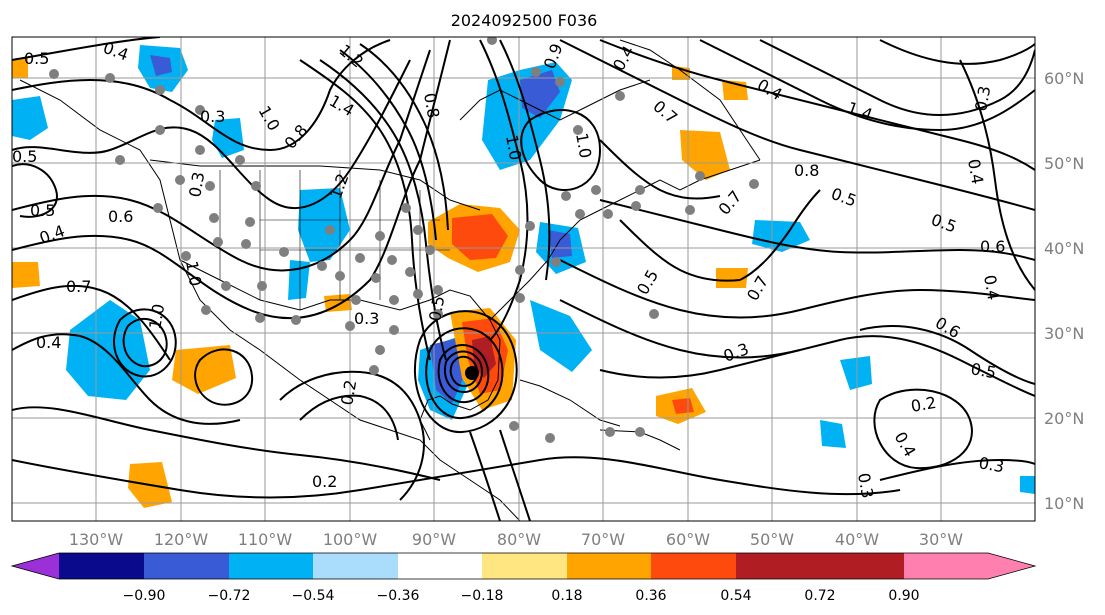 The image size is (1105, 615). I want to click on coastline-east, so click(625, 240).